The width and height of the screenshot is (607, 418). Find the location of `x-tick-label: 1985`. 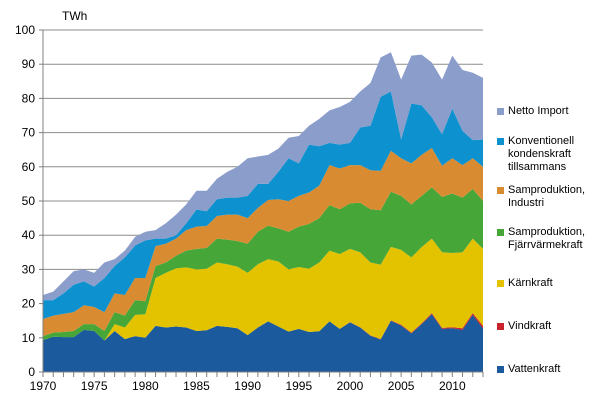

x-tick-label: 1985 is located at coordinates (196, 386).